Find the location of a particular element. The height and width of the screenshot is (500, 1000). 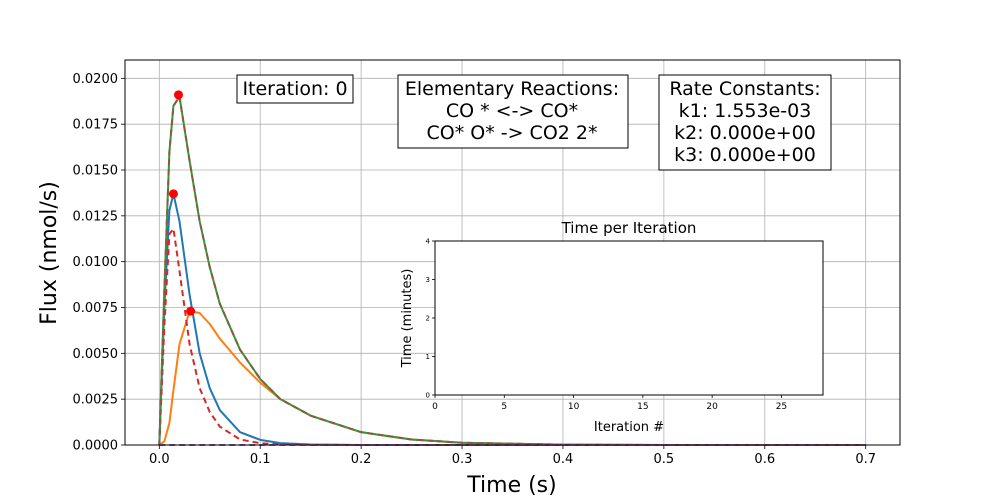

main-y-tick-label: 0.0000 is located at coordinates (96, 446).